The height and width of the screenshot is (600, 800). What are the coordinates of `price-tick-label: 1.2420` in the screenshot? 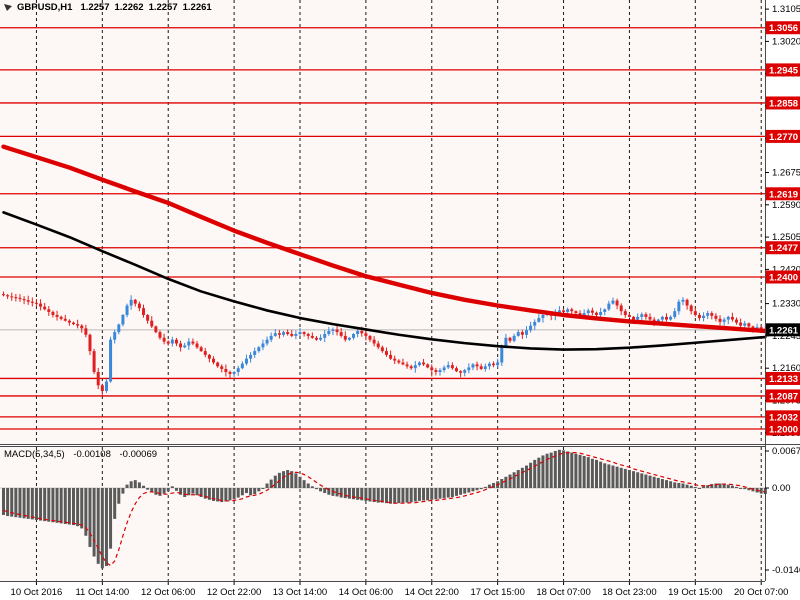 It's located at (786, 269).